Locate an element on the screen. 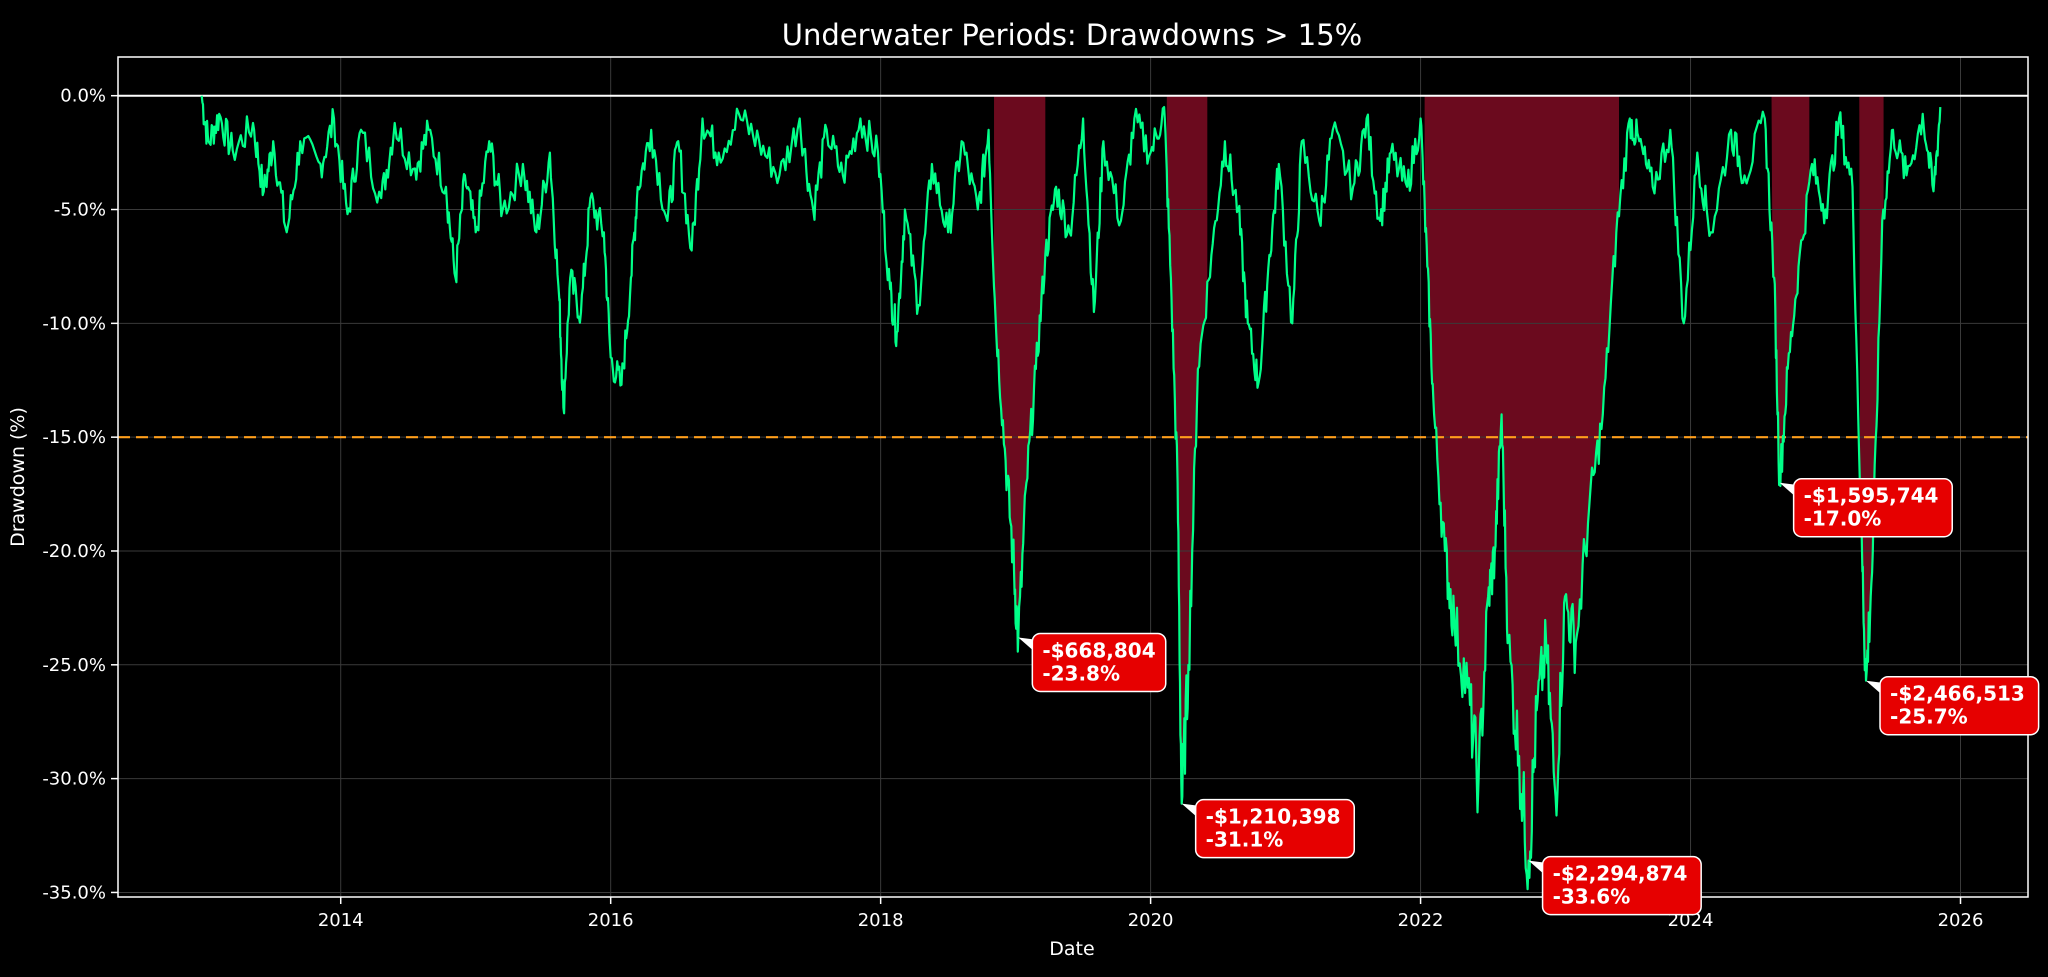  chart-title: Underwater Periods: Drawdowns > 15% is located at coordinates (1072, 35).